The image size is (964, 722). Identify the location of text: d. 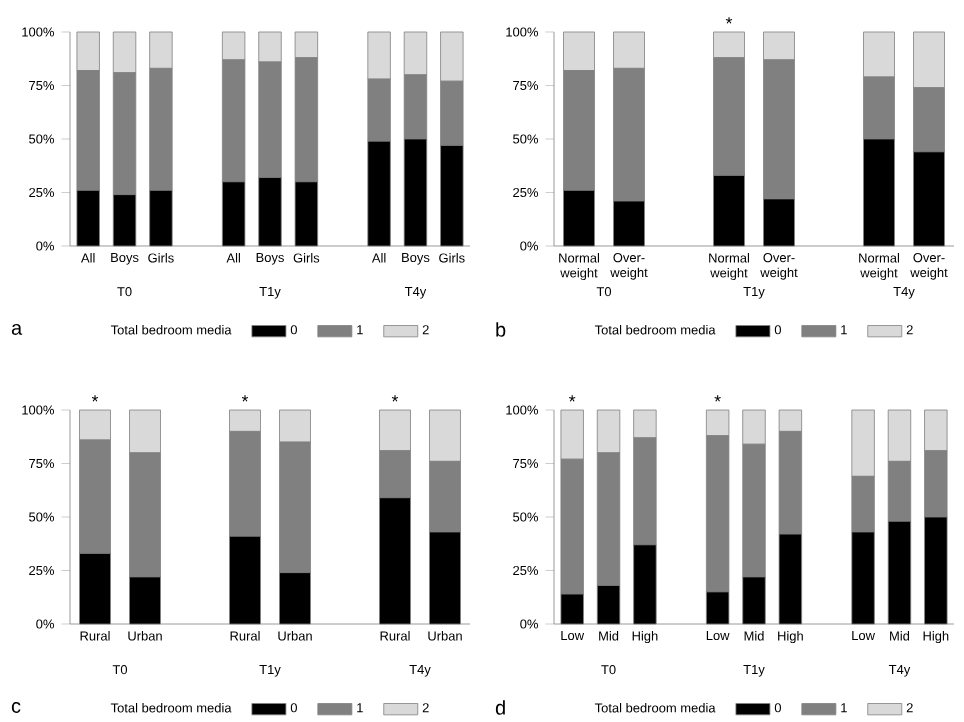
(500, 707).